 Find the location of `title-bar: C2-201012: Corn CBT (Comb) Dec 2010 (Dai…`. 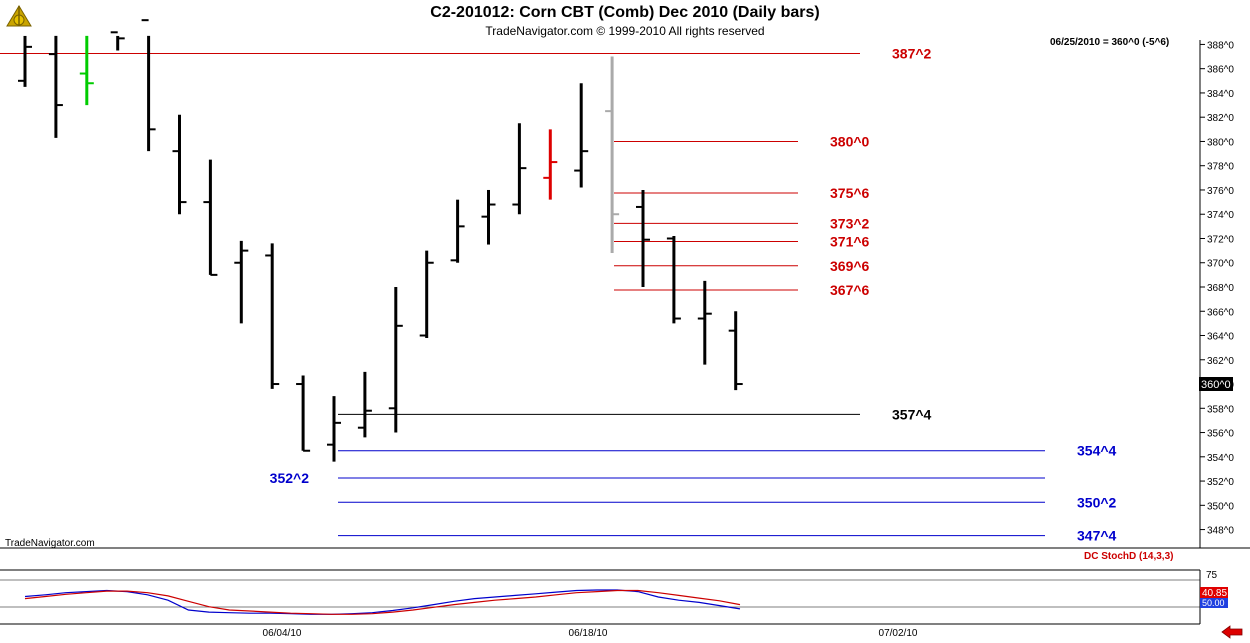

title-bar: C2-201012: Corn CBT (Comb) Dec 2010 (Dai… is located at coordinates (625, 24).